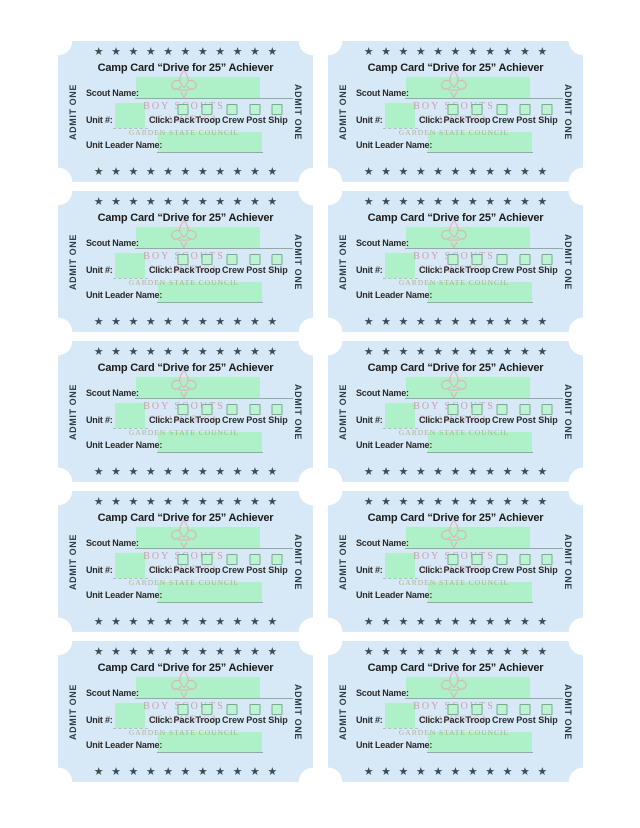  Describe the element at coordinates (112, 93) in the screenshot. I see `scout-name-label: Scout Name:` at that location.